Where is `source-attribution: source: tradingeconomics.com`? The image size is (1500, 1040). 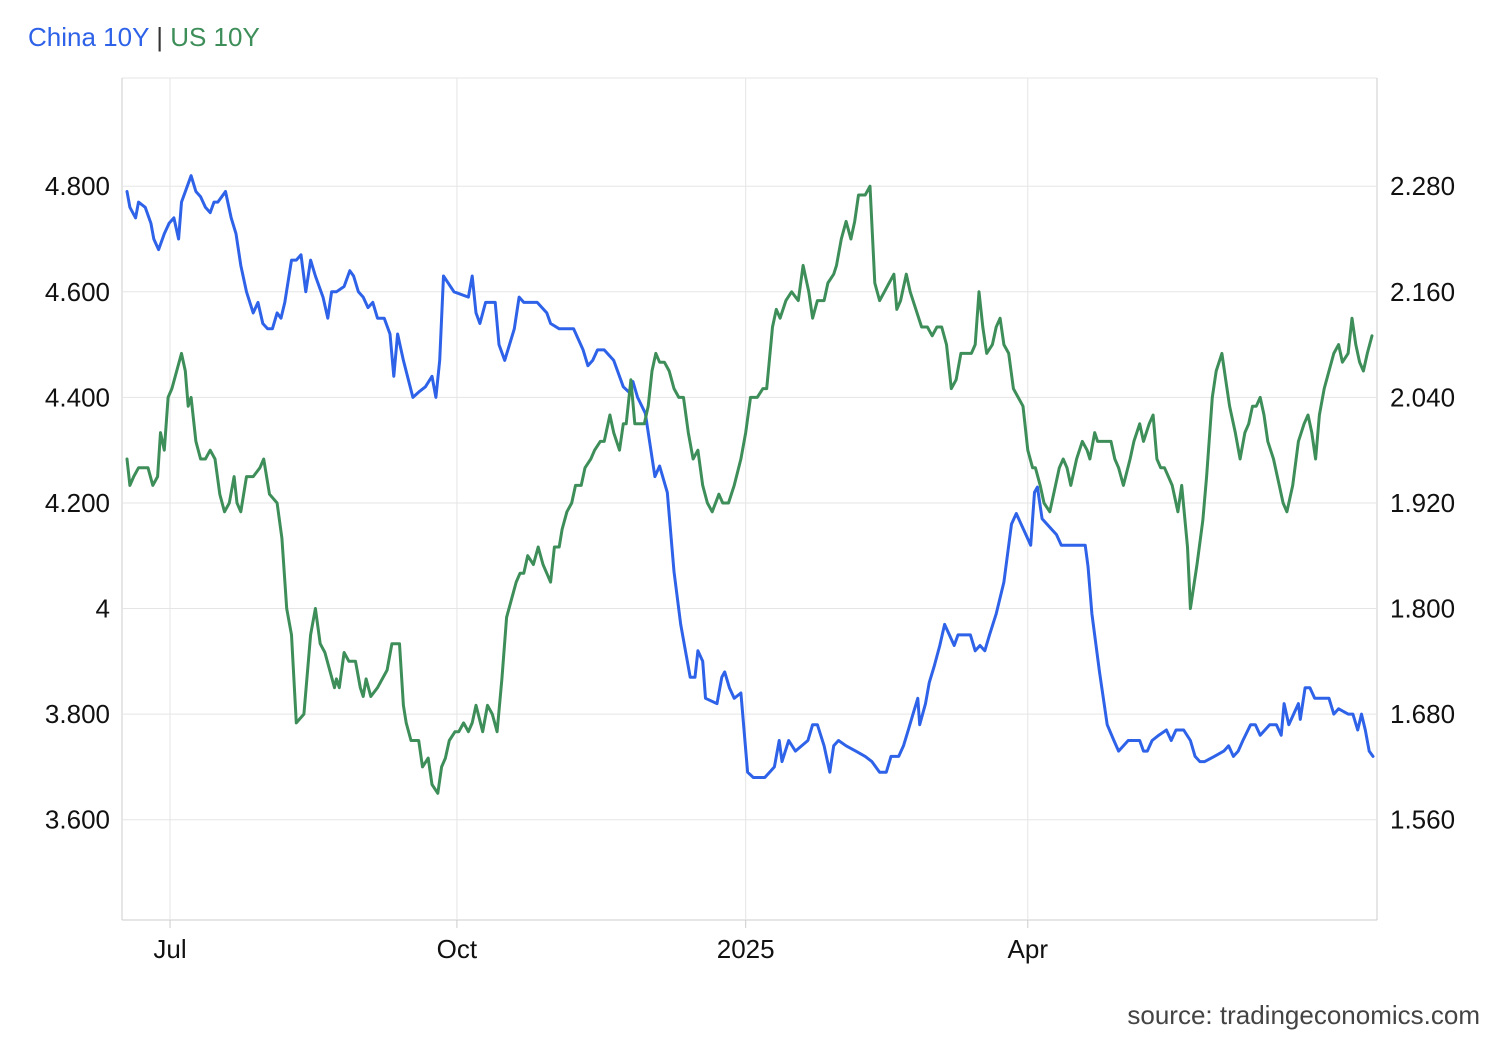 source-attribution: source: tradingeconomics.com is located at coordinates (1303, 1015).